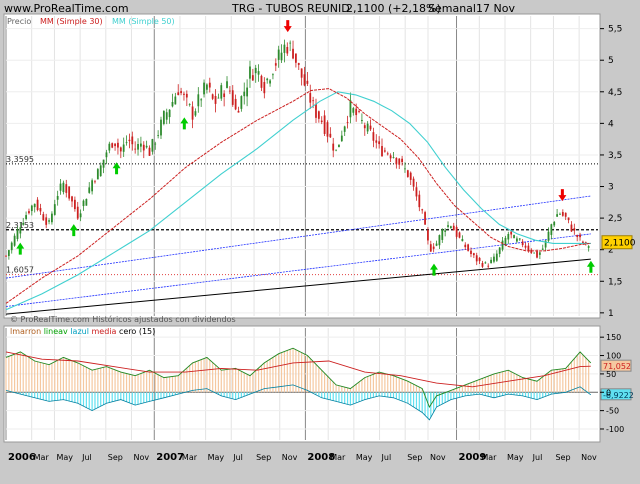  What do you see at coordinates (143, 21) in the screenshot?
I see `legend-ma50: MM (Simple 50)` at bounding box center [143, 21].